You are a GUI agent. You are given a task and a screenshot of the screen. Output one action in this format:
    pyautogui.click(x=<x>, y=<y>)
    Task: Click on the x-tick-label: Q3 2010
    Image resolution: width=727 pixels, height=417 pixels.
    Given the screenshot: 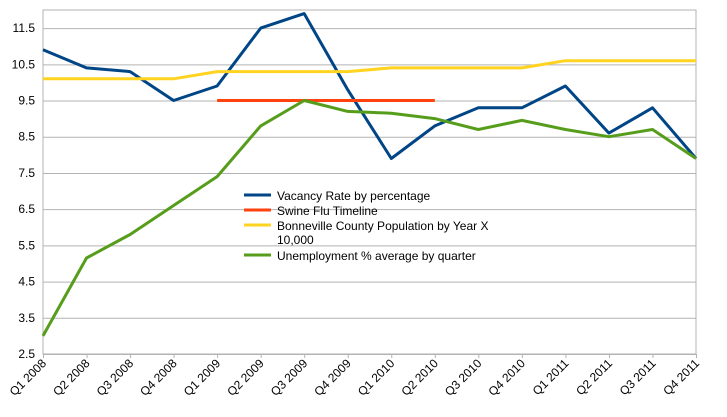 What is the action you would take?
    pyautogui.click(x=463, y=377)
    